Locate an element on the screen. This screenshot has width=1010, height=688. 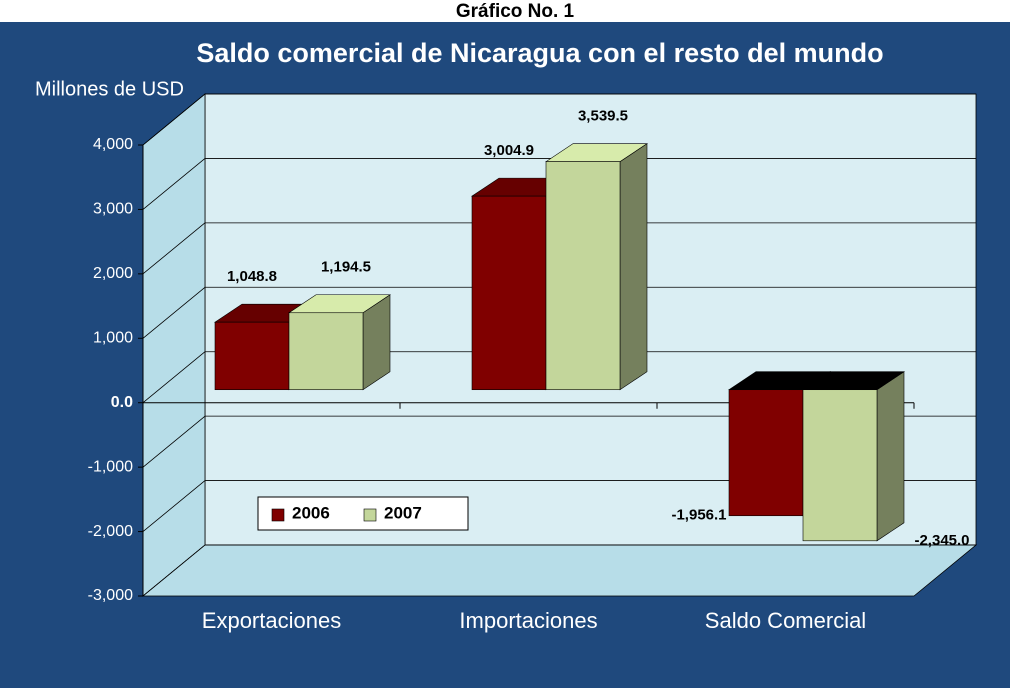
chart-caption: Gráfico No. 1 is located at coordinates (515, 11).